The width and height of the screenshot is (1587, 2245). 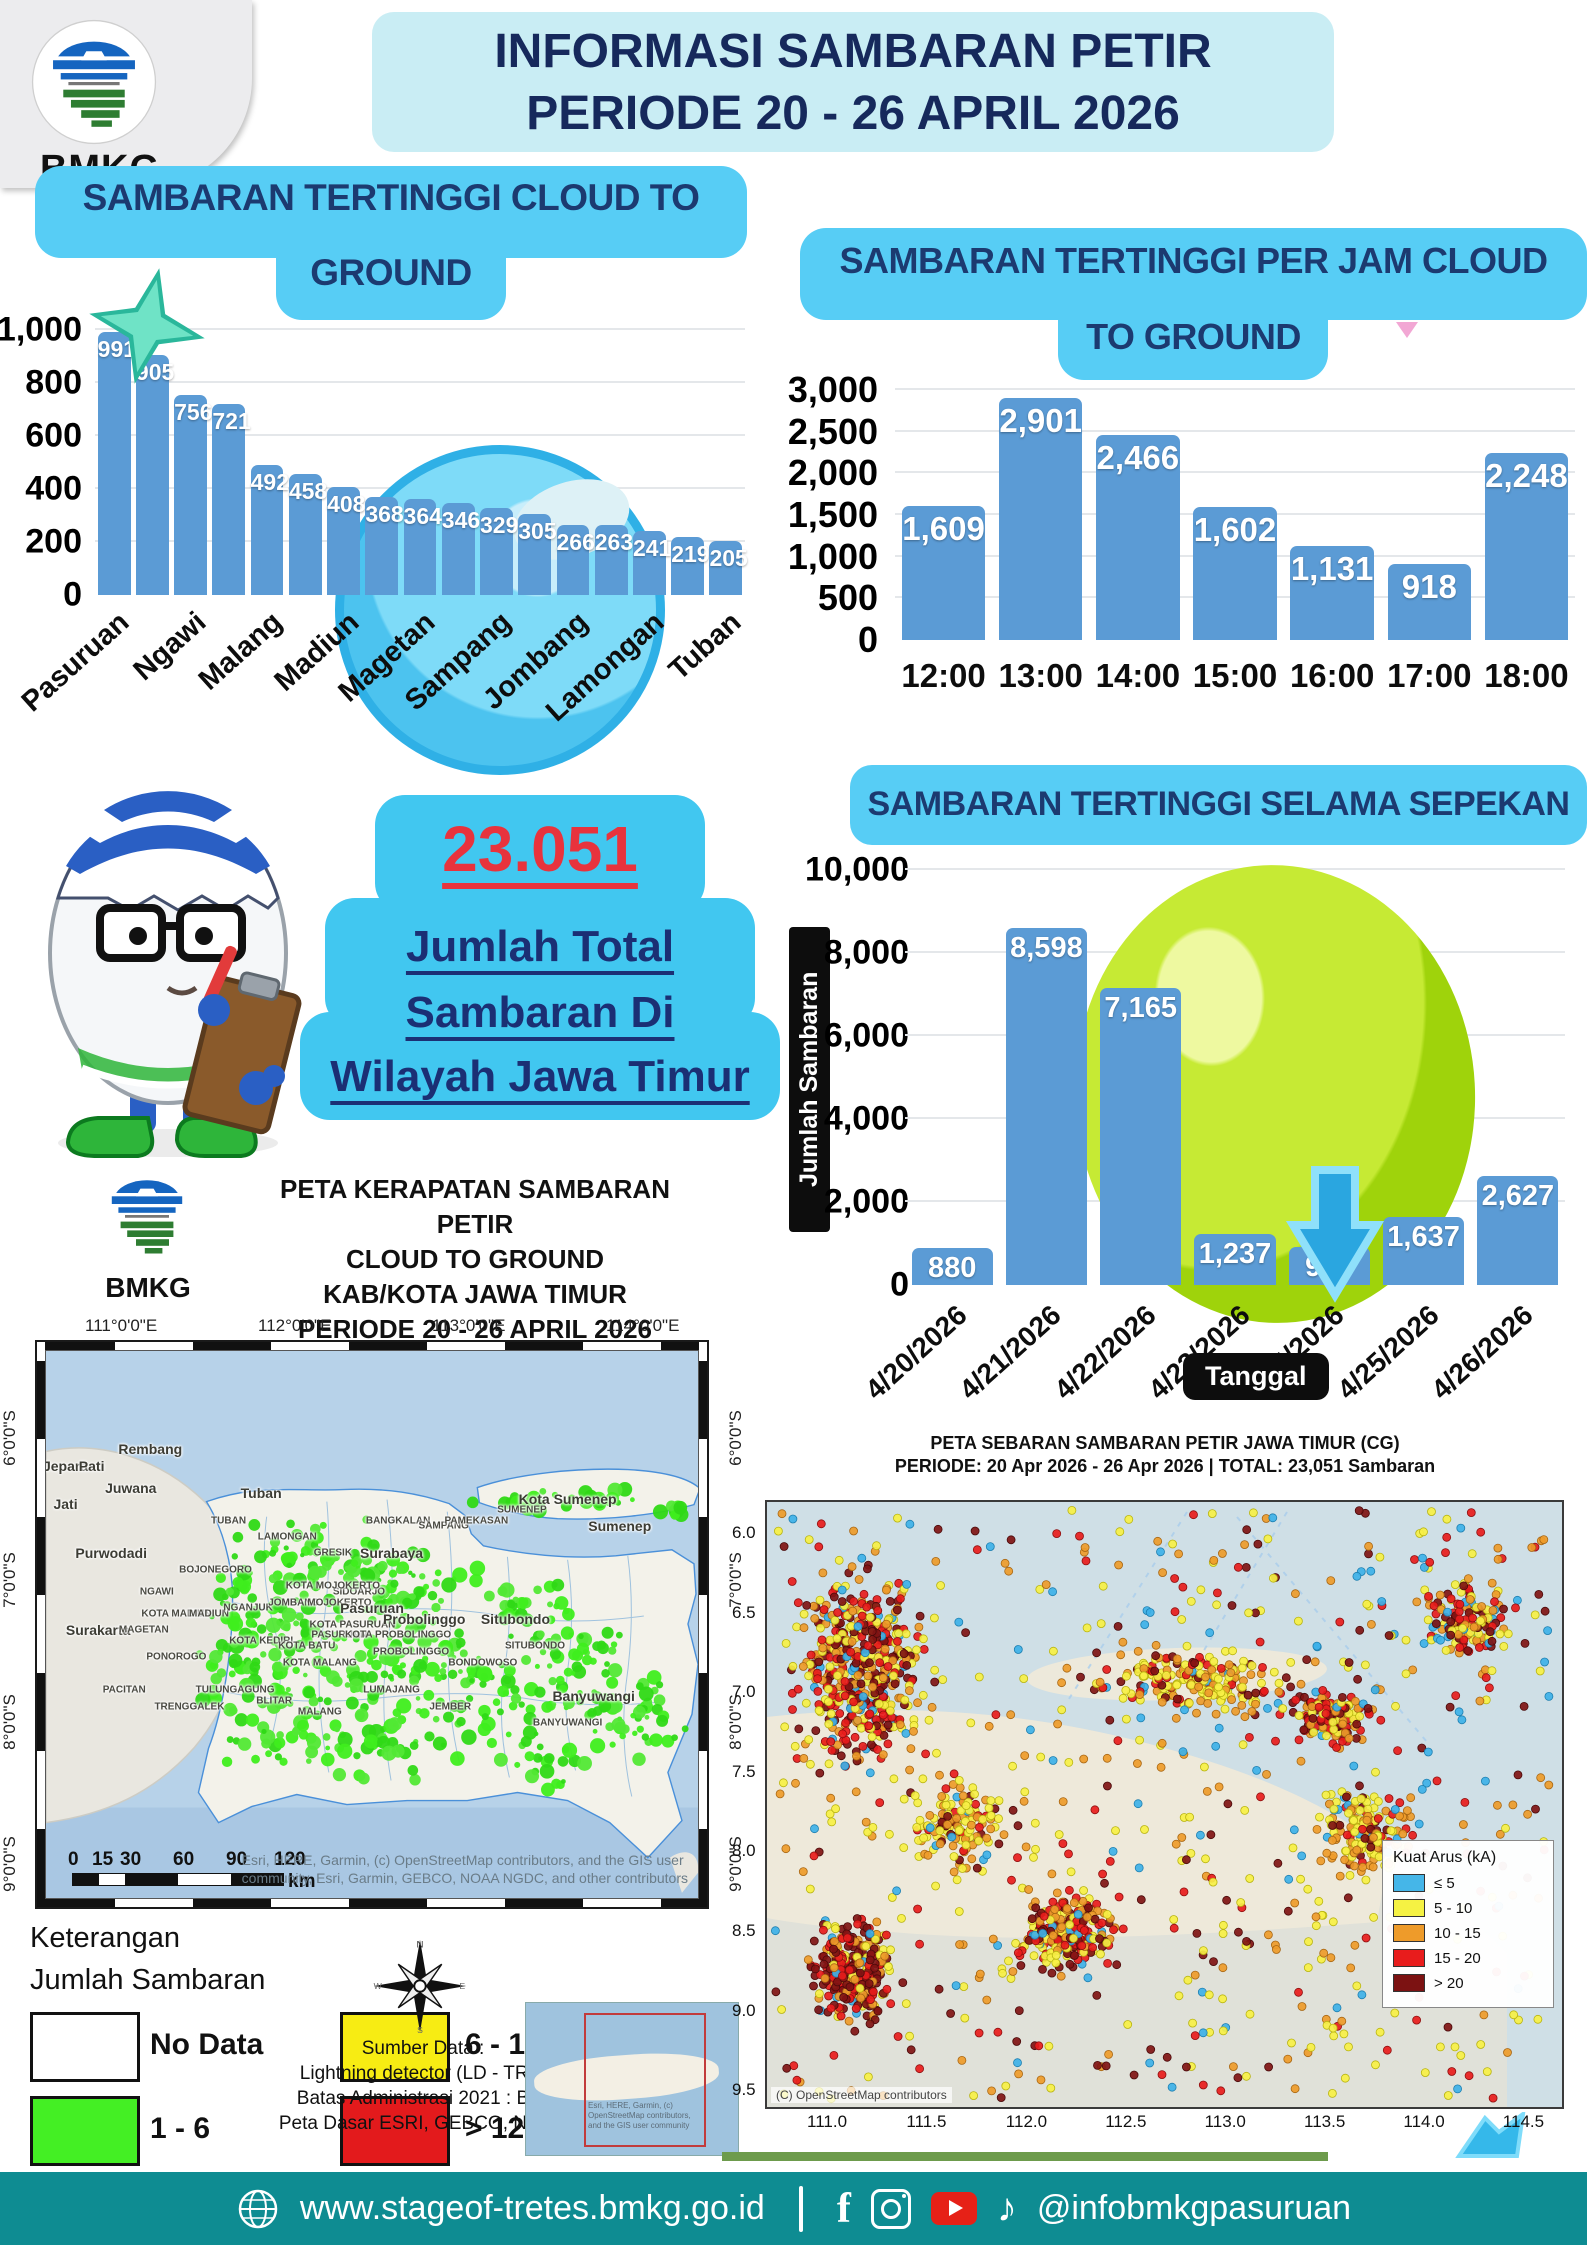 I want to click on legend-title-jumlah: Jumlah Sambaran, so click(x=148, y=1980).